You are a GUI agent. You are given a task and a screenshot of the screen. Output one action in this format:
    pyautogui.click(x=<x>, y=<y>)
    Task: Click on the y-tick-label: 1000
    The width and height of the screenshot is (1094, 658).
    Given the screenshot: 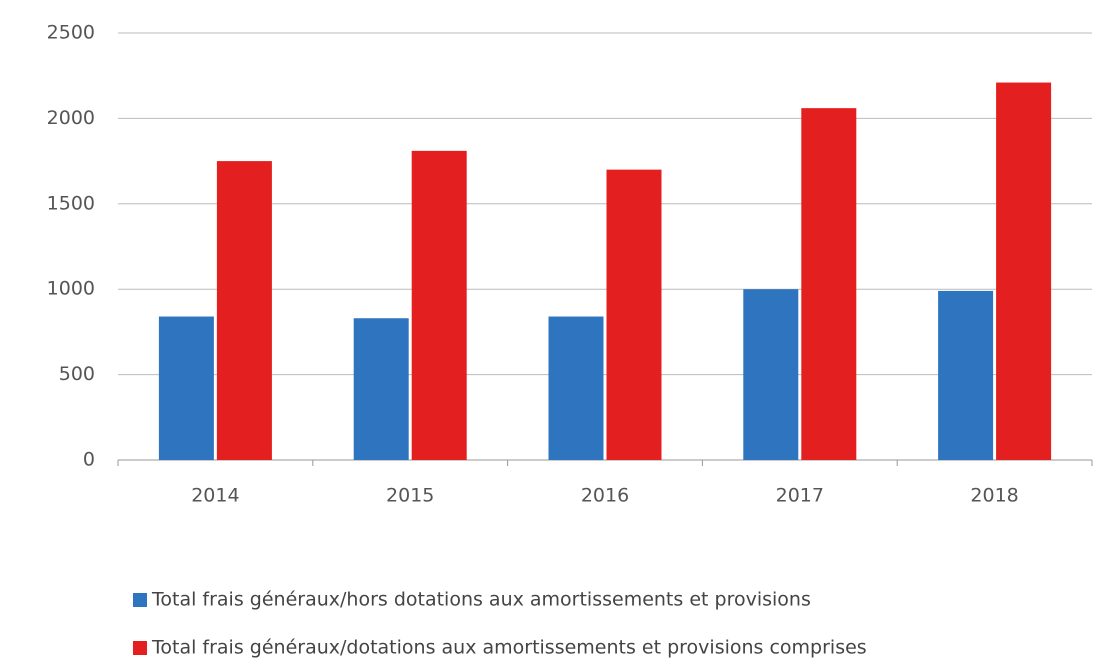 What is the action you would take?
    pyautogui.click(x=71, y=289)
    